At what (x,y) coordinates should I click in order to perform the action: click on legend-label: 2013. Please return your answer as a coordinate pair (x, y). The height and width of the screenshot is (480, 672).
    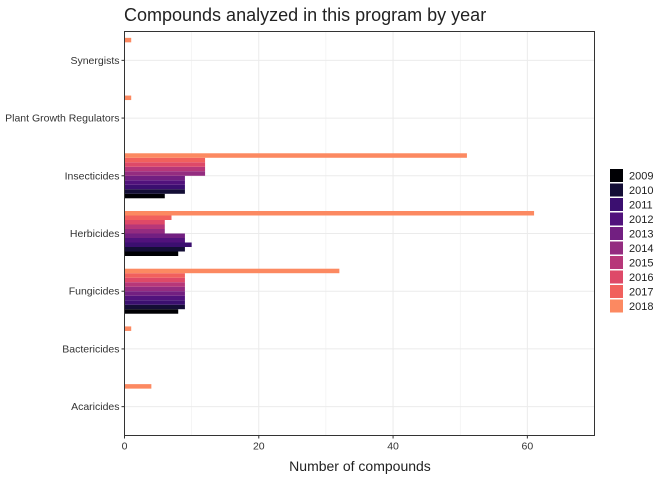
    Looking at the image, I should click on (641, 235).